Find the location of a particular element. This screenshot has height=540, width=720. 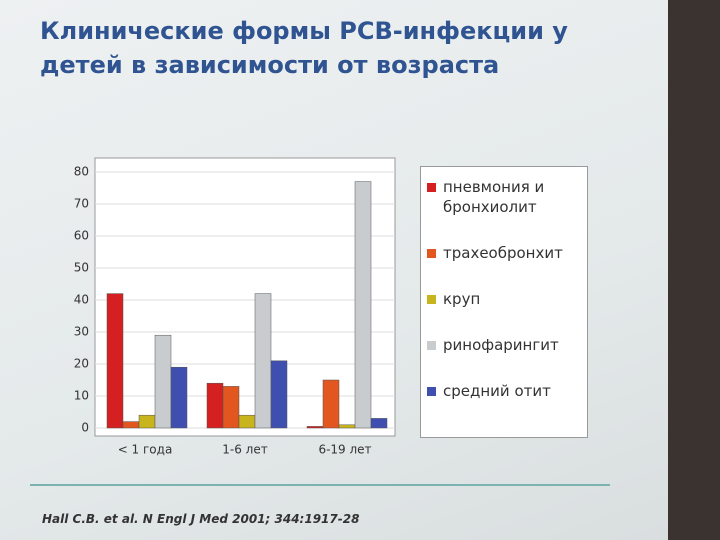

legend-item: пневмония и бронхиолит is located at coordinates (504, 197).